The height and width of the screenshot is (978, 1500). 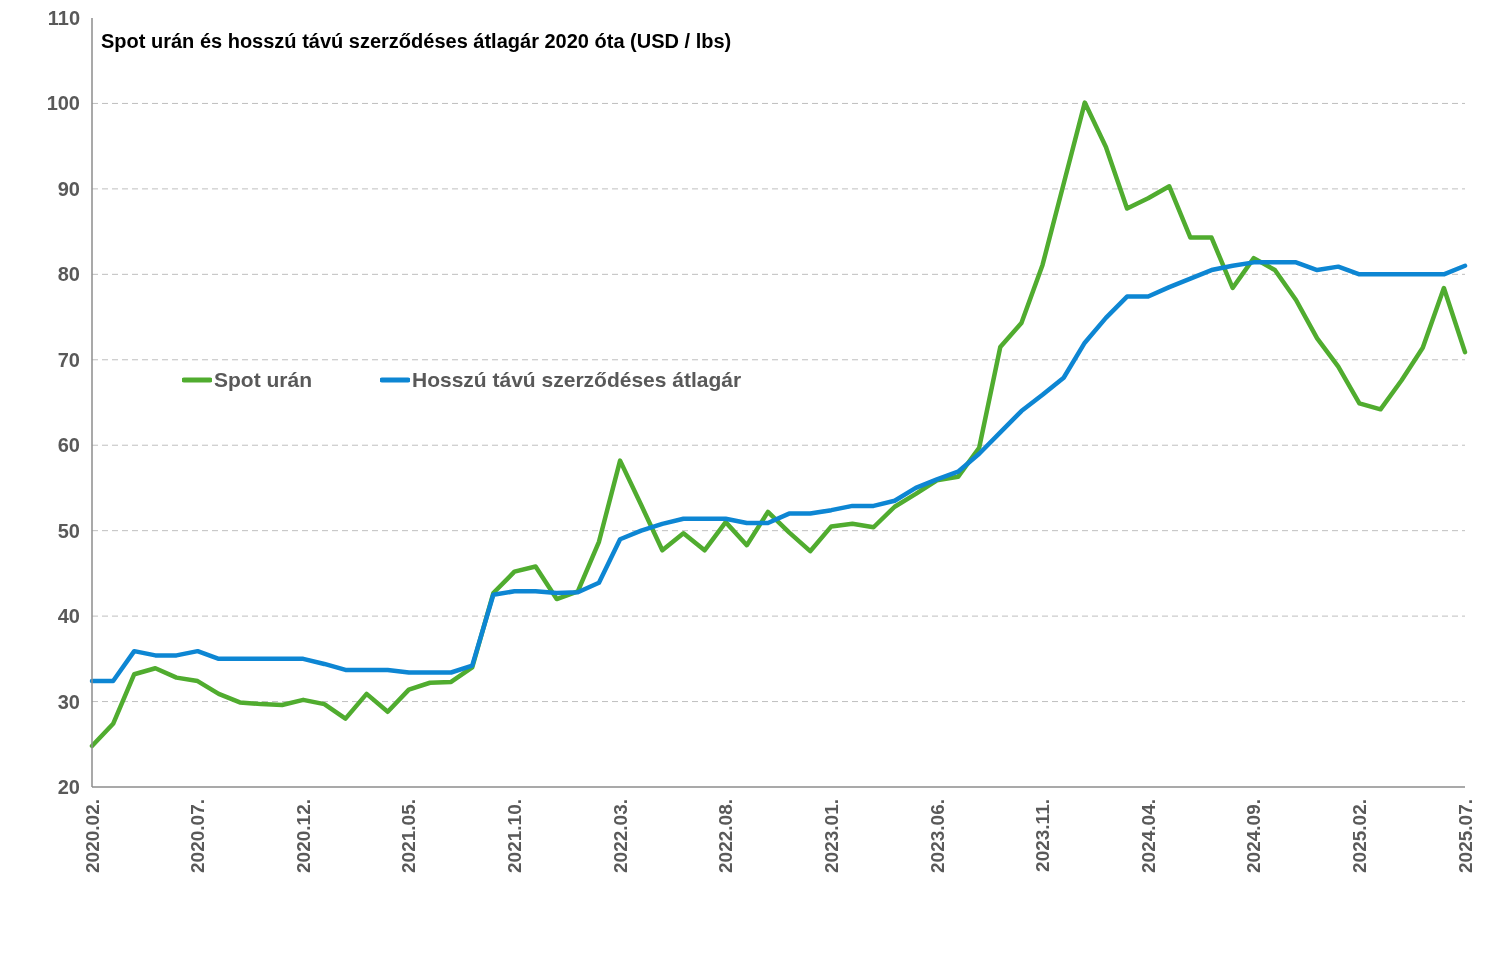 I want to click on x-tick-label: 2021.05., so click(x=409, y=836).